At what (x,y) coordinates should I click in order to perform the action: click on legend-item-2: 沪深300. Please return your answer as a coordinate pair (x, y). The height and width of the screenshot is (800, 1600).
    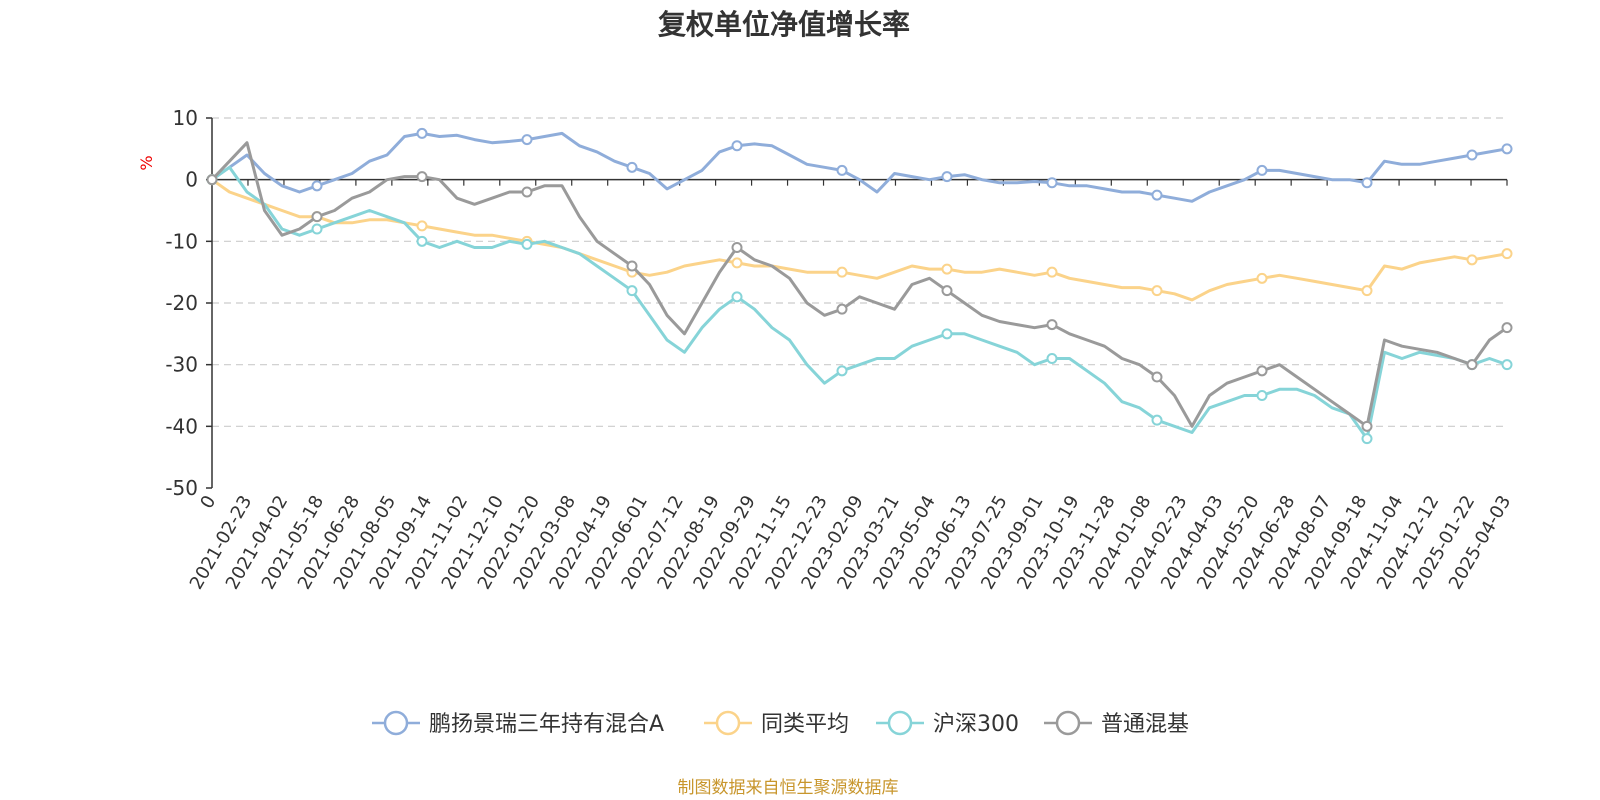
    Looking at the image, I should click on (947, 723).